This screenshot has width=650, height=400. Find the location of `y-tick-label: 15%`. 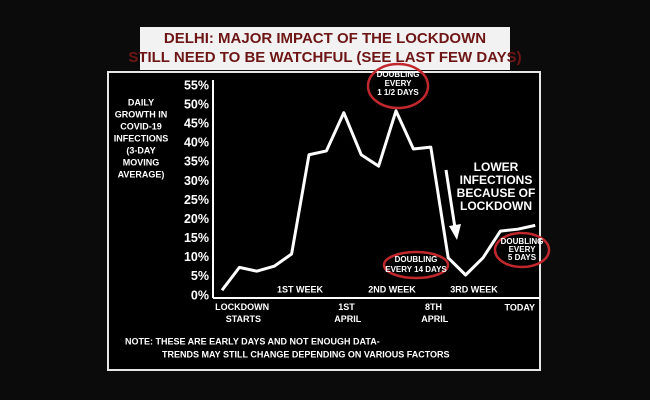

y-tick-label: 15% is located at coordinates (196, 238).